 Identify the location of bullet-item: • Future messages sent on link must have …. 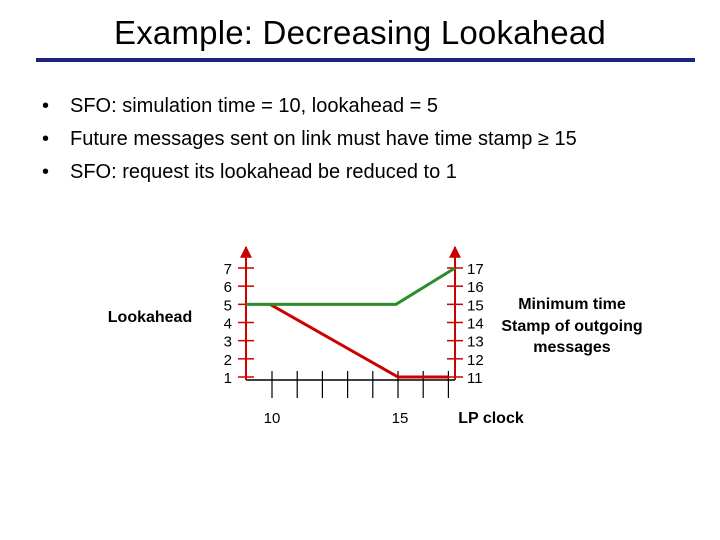
(309, 139).